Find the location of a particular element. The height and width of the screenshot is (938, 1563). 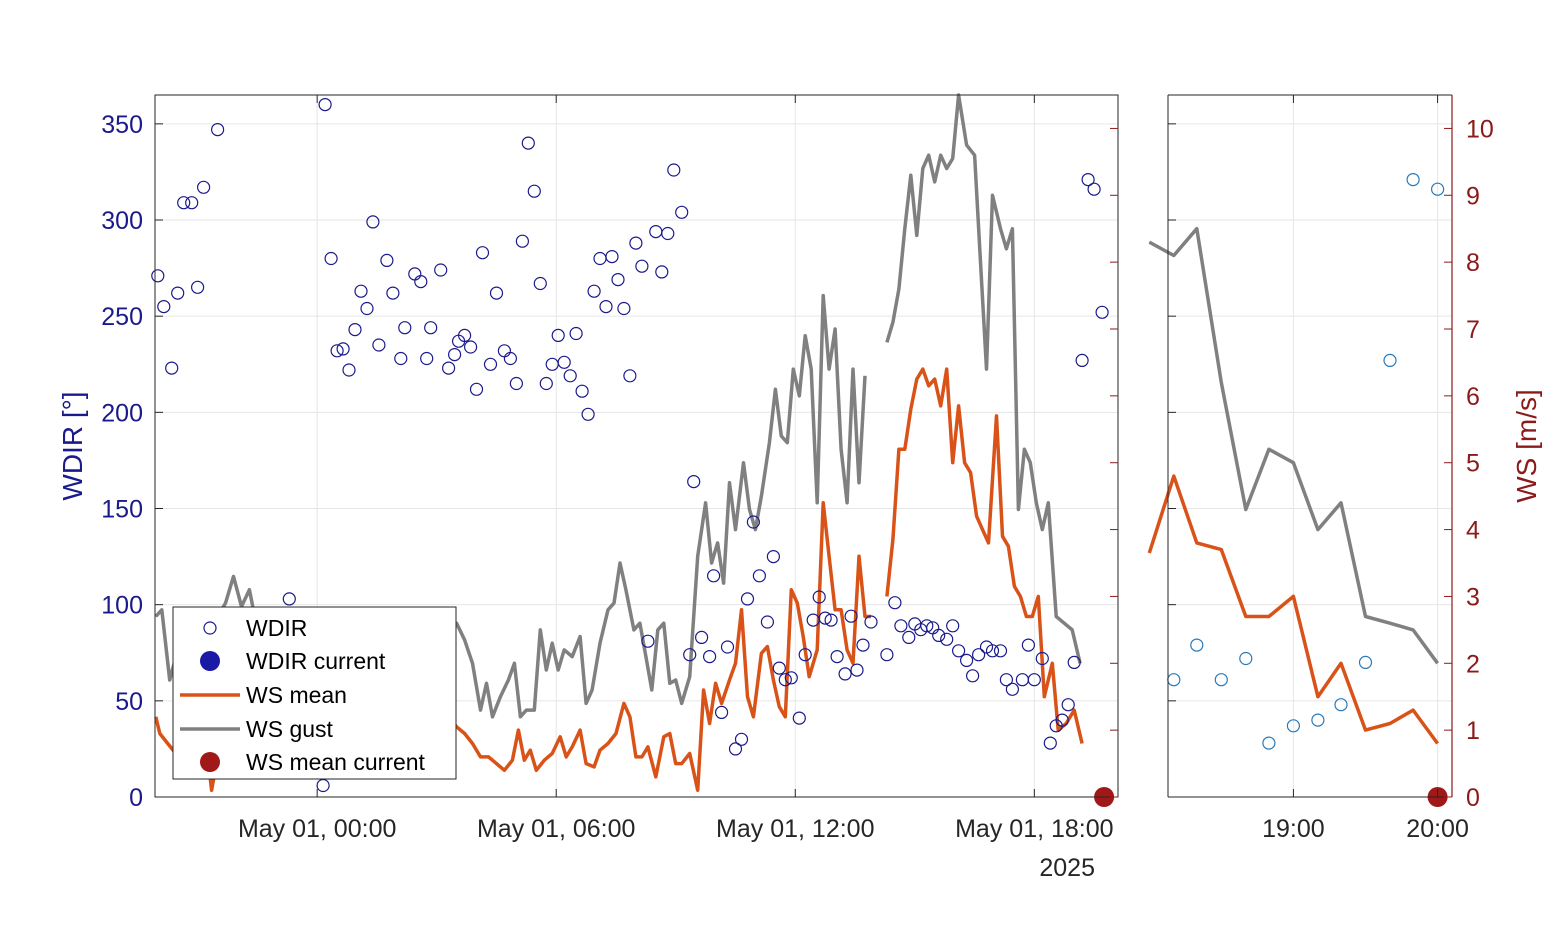

main-right-tick-marks is located at coordinates (1114, 462).